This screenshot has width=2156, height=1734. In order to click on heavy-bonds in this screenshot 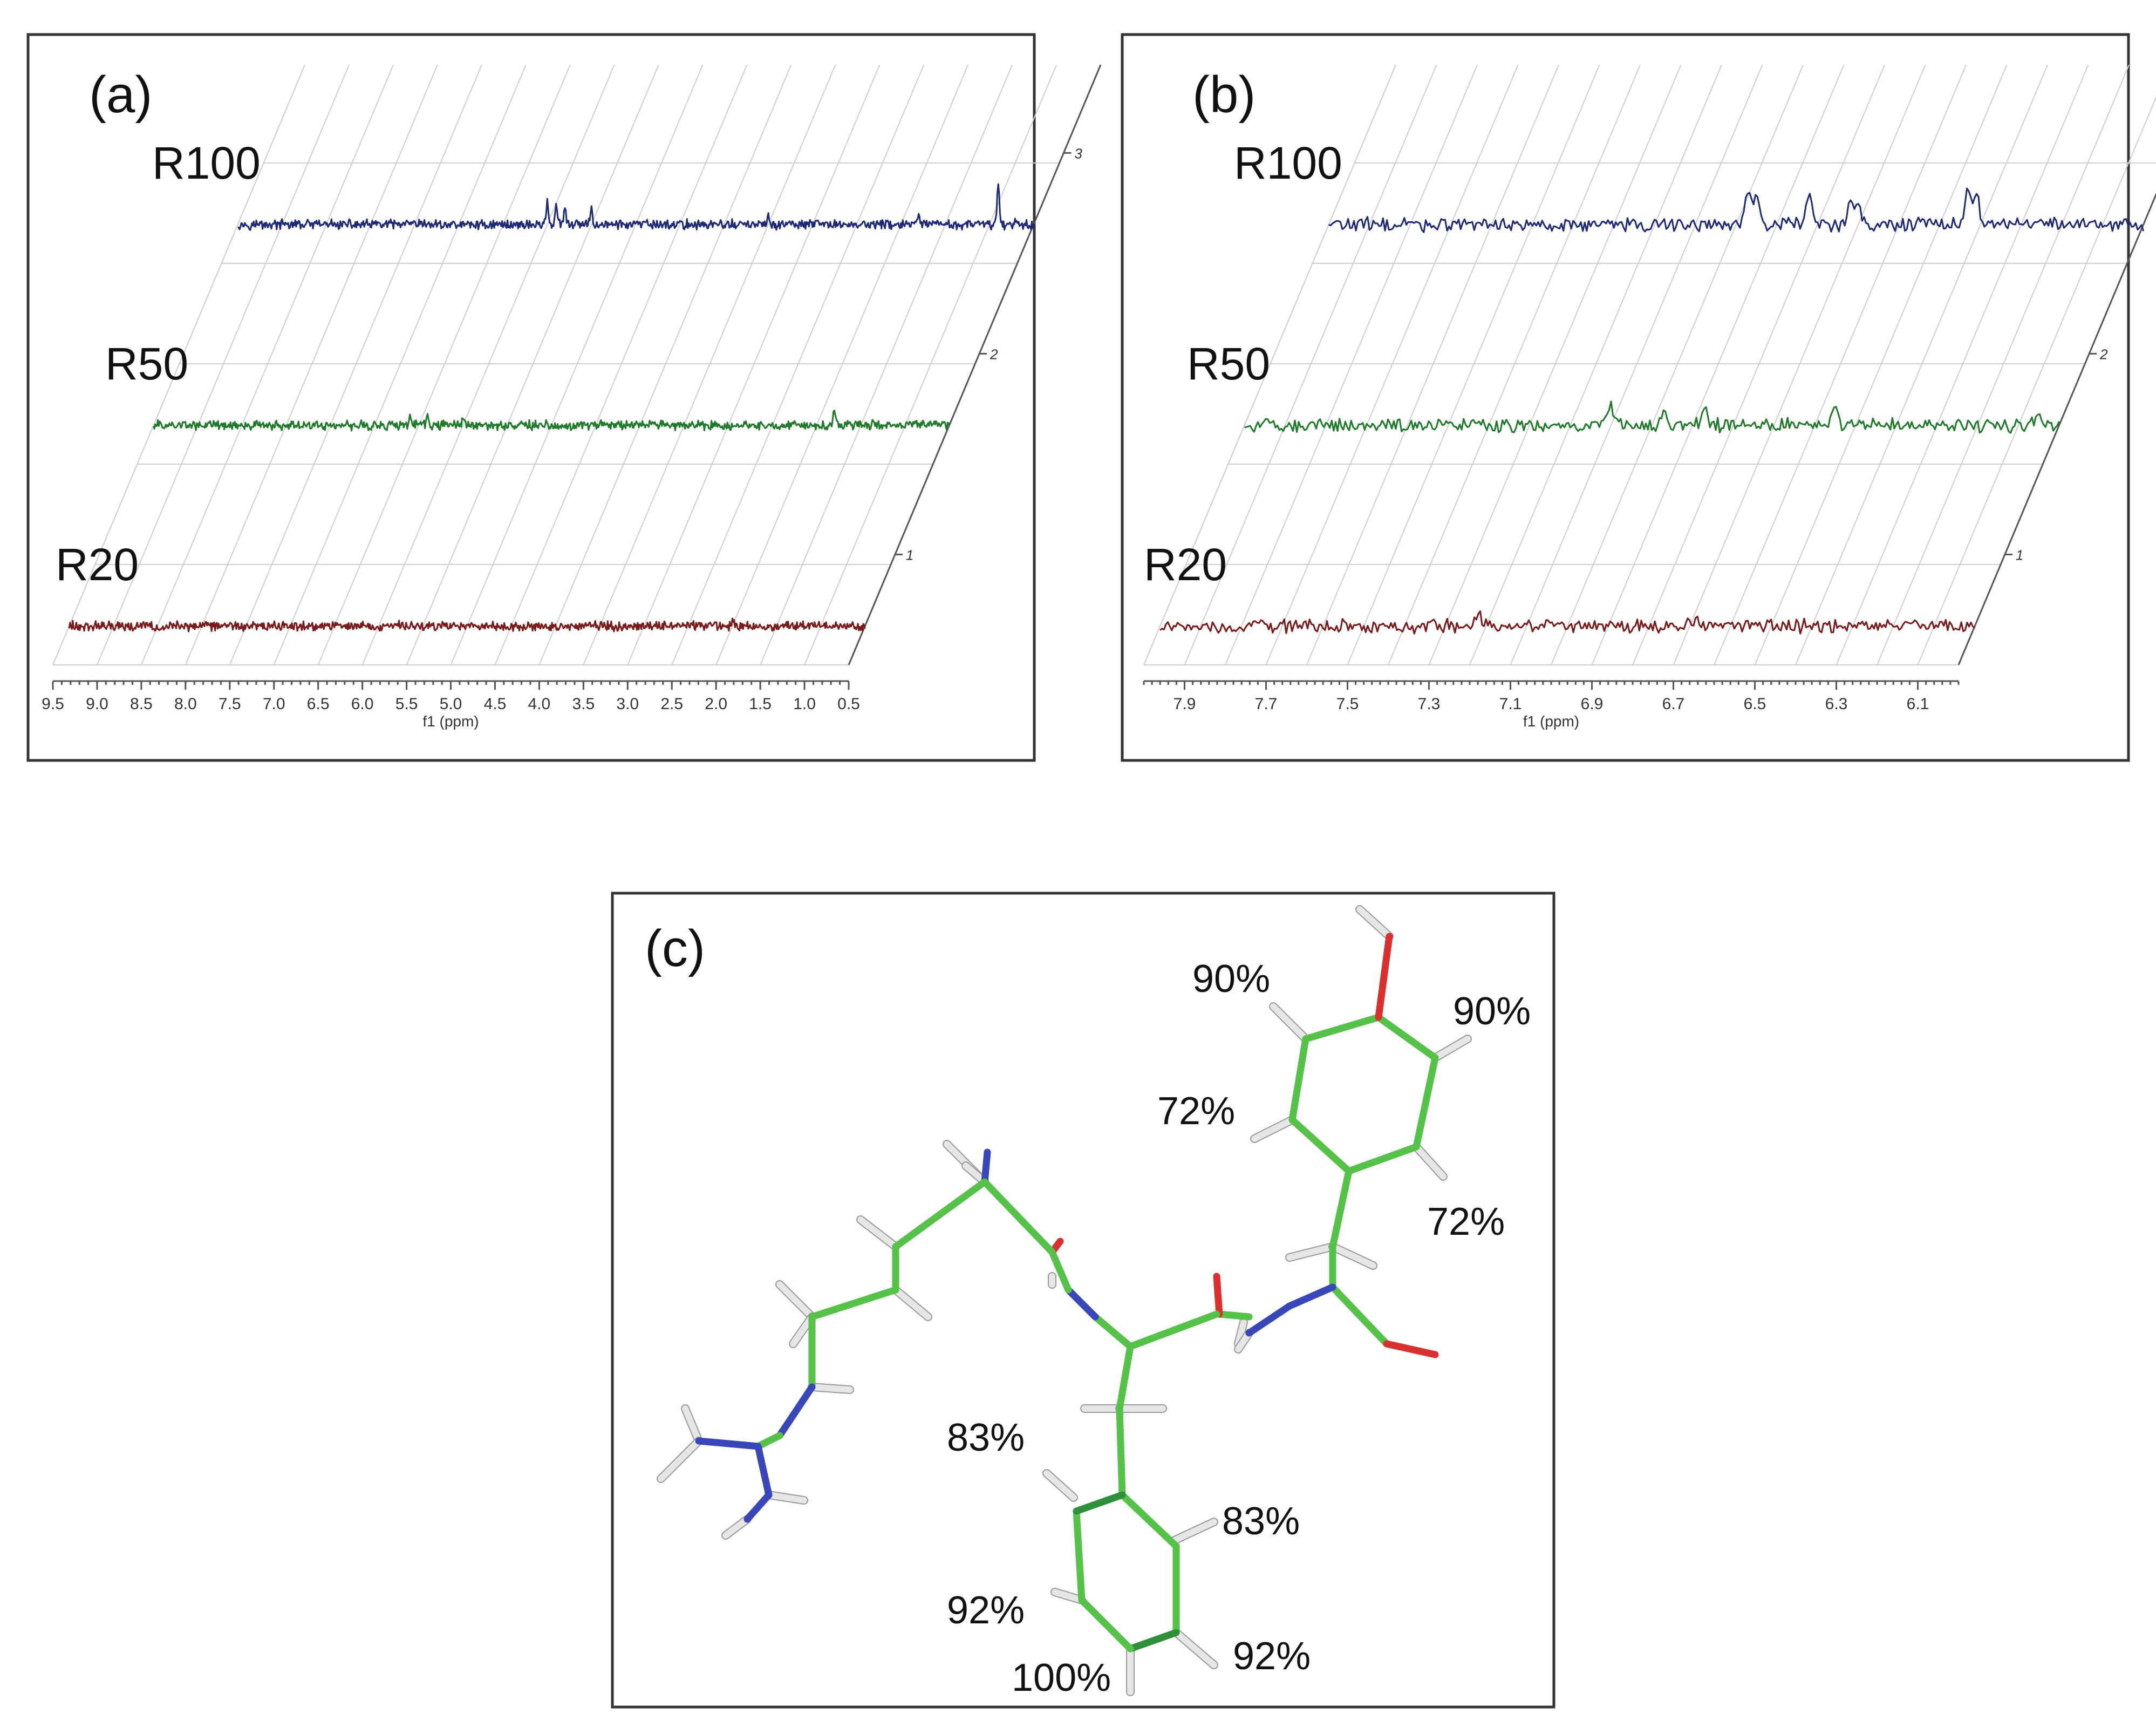, I will do `click(1067, 1293)`.